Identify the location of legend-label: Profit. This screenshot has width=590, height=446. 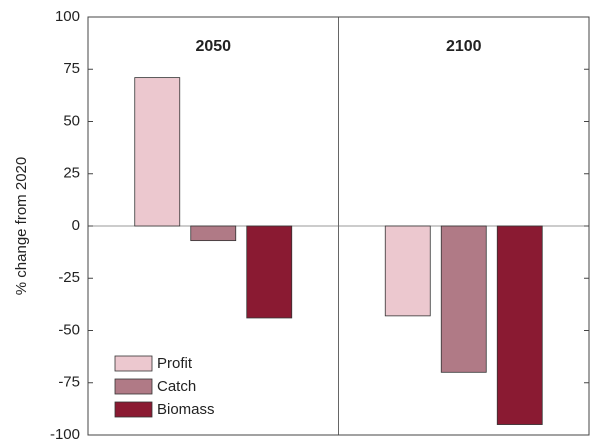
(175, 363).